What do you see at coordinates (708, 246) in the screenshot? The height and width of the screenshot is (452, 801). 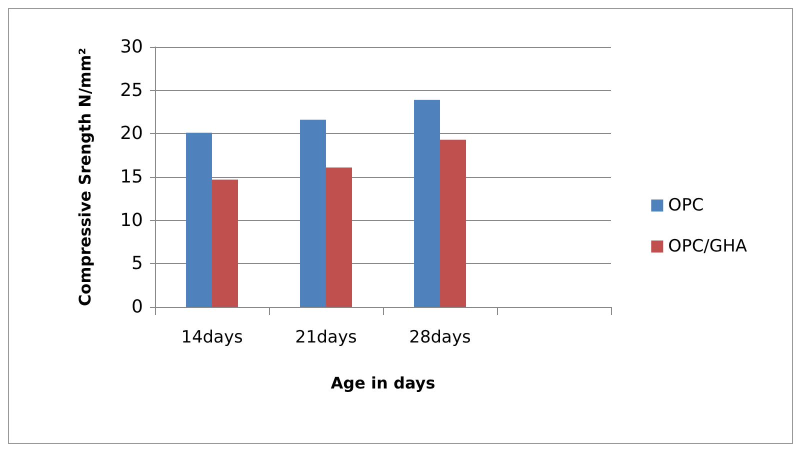 I see `legend-label: OPC/GHA` at bounding box center [708, 246].